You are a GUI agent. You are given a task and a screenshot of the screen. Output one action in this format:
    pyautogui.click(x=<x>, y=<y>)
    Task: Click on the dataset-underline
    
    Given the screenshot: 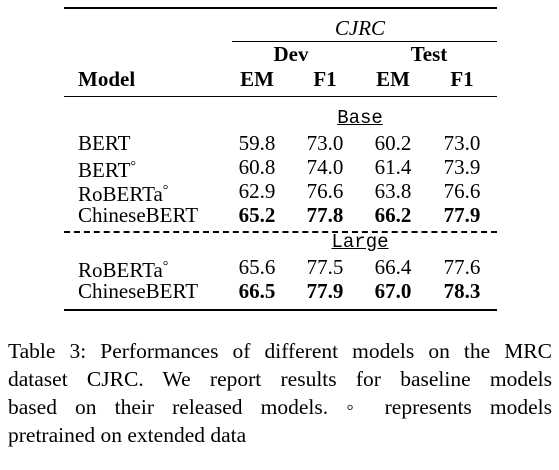 What is the action you would take?
    pyautogui.click(x=364, y=41)
    